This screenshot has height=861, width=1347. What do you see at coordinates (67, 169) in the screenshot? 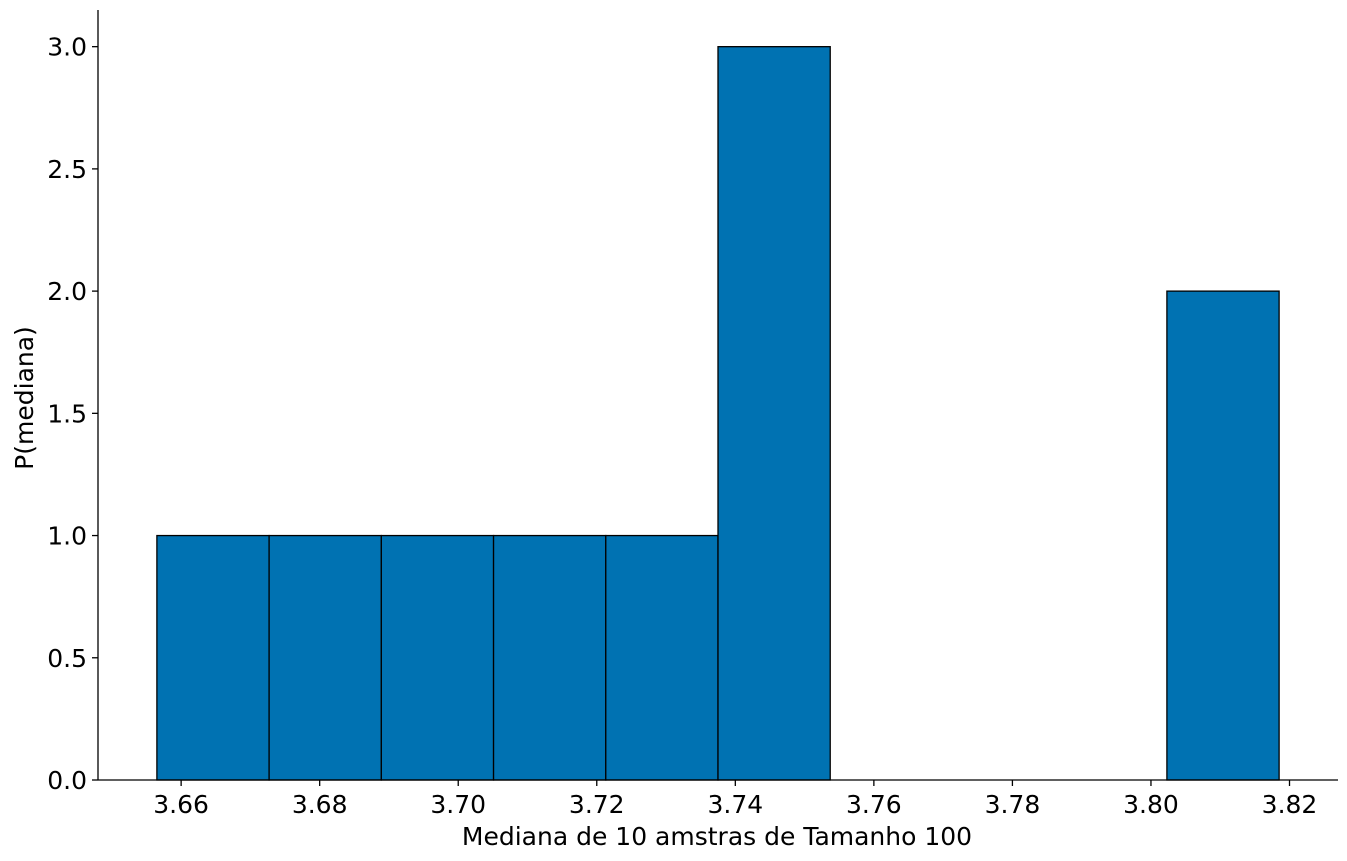
I see `y-tick-label: 2.5` at bounding box center [67, 169].